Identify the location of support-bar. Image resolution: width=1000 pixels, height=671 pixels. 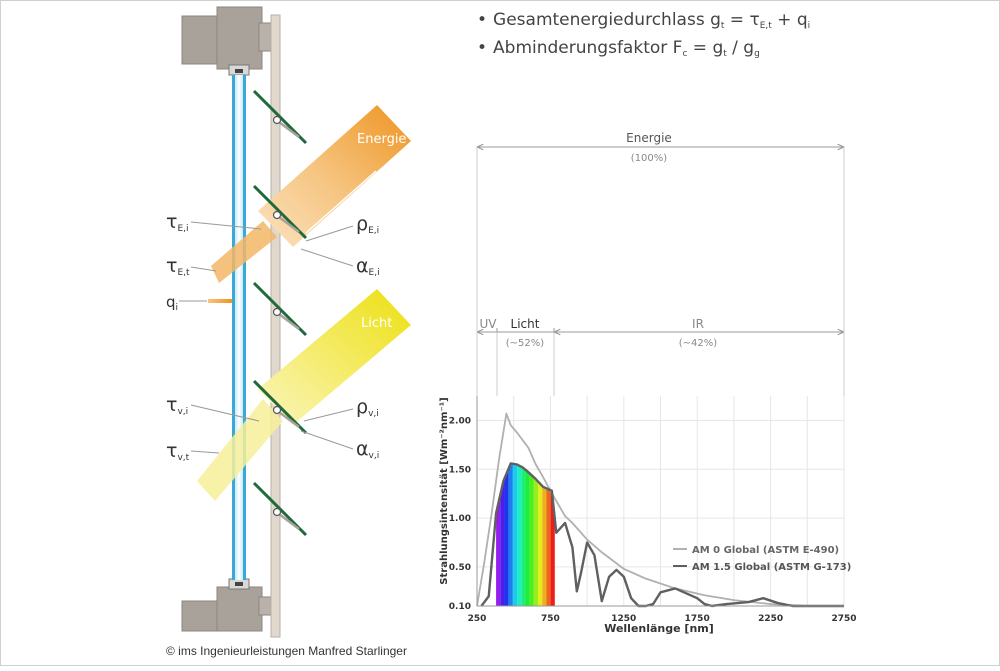
(275, 326).